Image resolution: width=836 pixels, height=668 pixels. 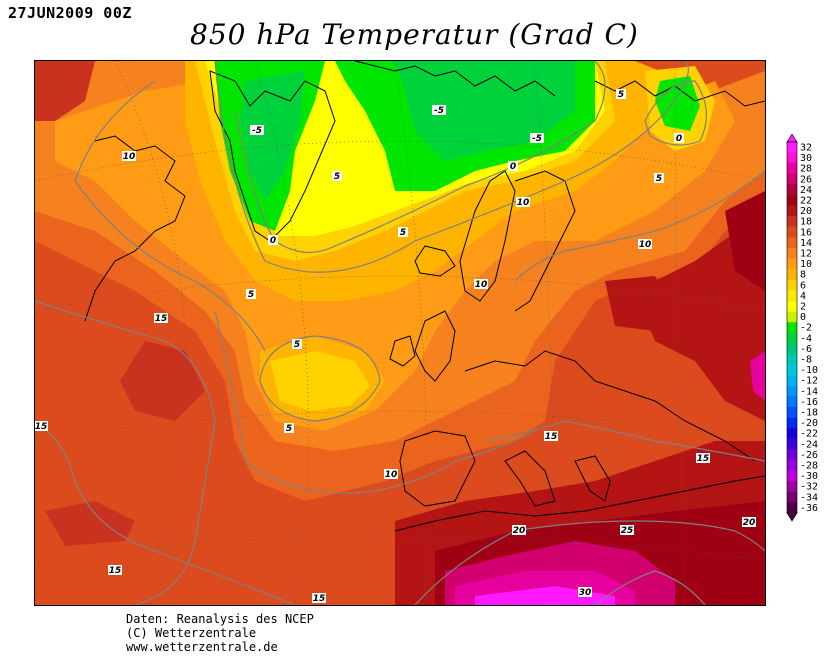 What do you see at coordinates (792, 138) in the screenshot?
I see `legend-arrow-top` at bounding box center [792, 138].